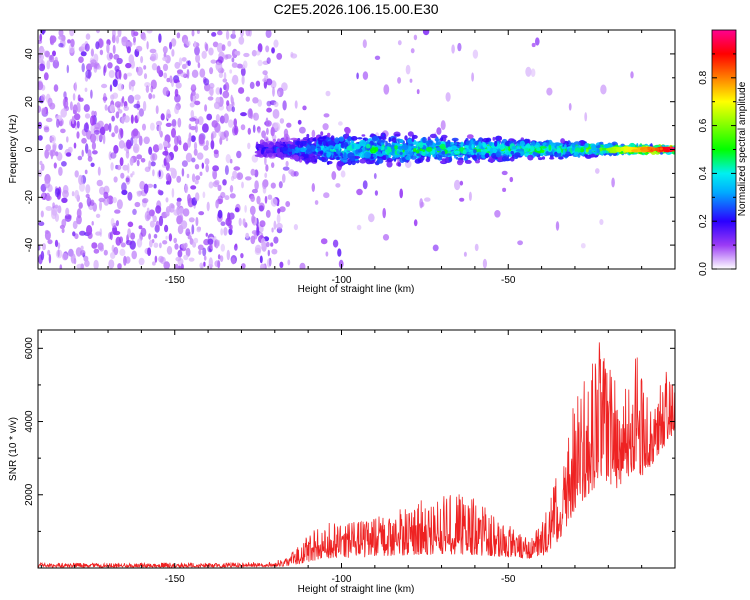  Describe the element at coordinates (29, 494) in the screenshot. I see `y-tick-label: 2000` at that location.